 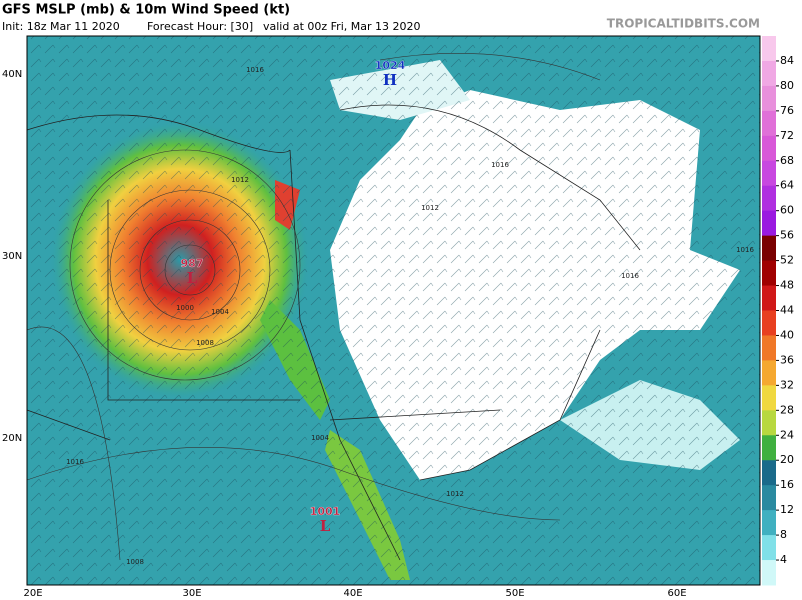 What do you see at coordinates (61, 26) in the screenshot?
I see `init-time: Init: 18z Mar 11 2020` at bounding box center [61, 26].